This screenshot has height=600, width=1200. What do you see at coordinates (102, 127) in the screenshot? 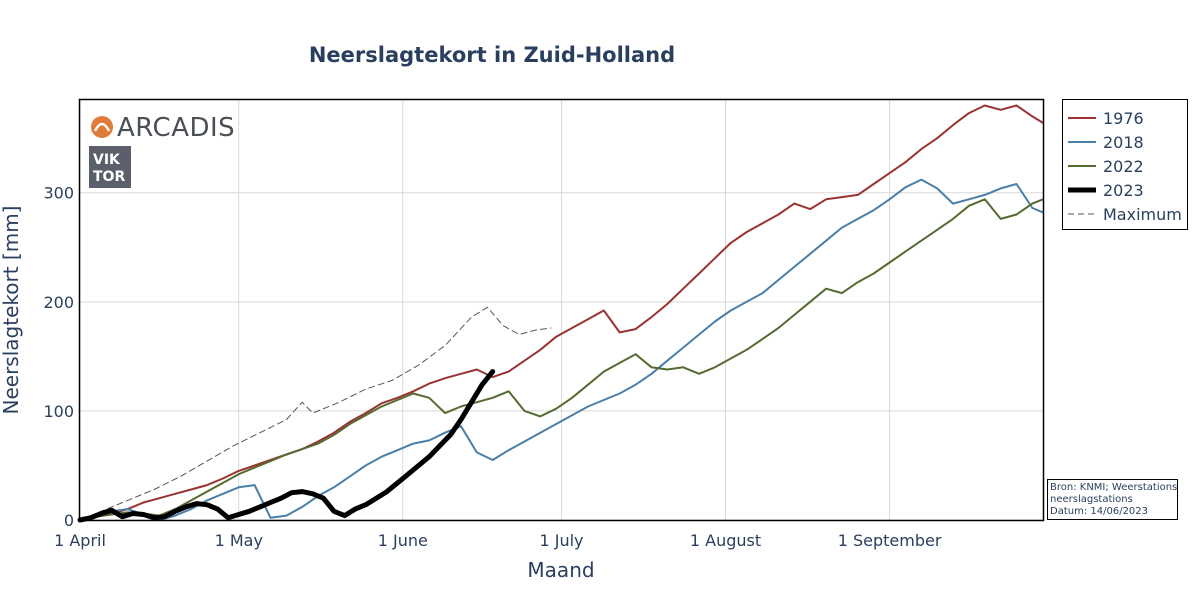
I see `arcadis-logo-mark` at bounding box center [102, 127].